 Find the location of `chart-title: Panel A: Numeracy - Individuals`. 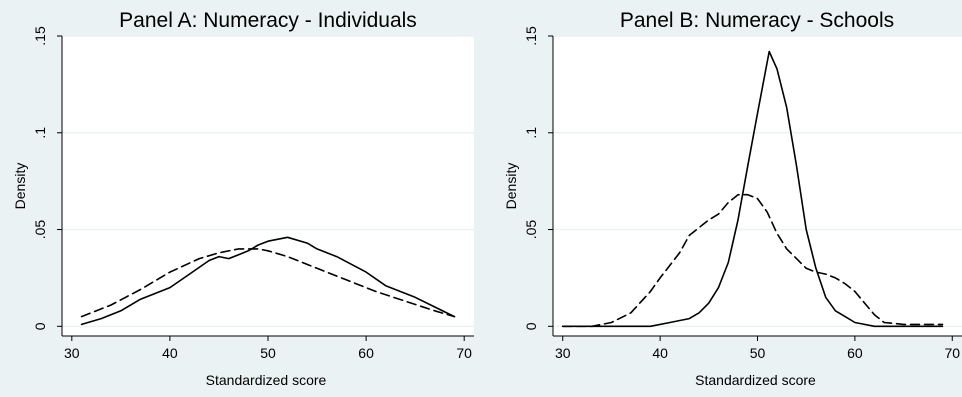

chart-title: Panel A: Numeracy - Individuals is located at coordinates (268, 20).